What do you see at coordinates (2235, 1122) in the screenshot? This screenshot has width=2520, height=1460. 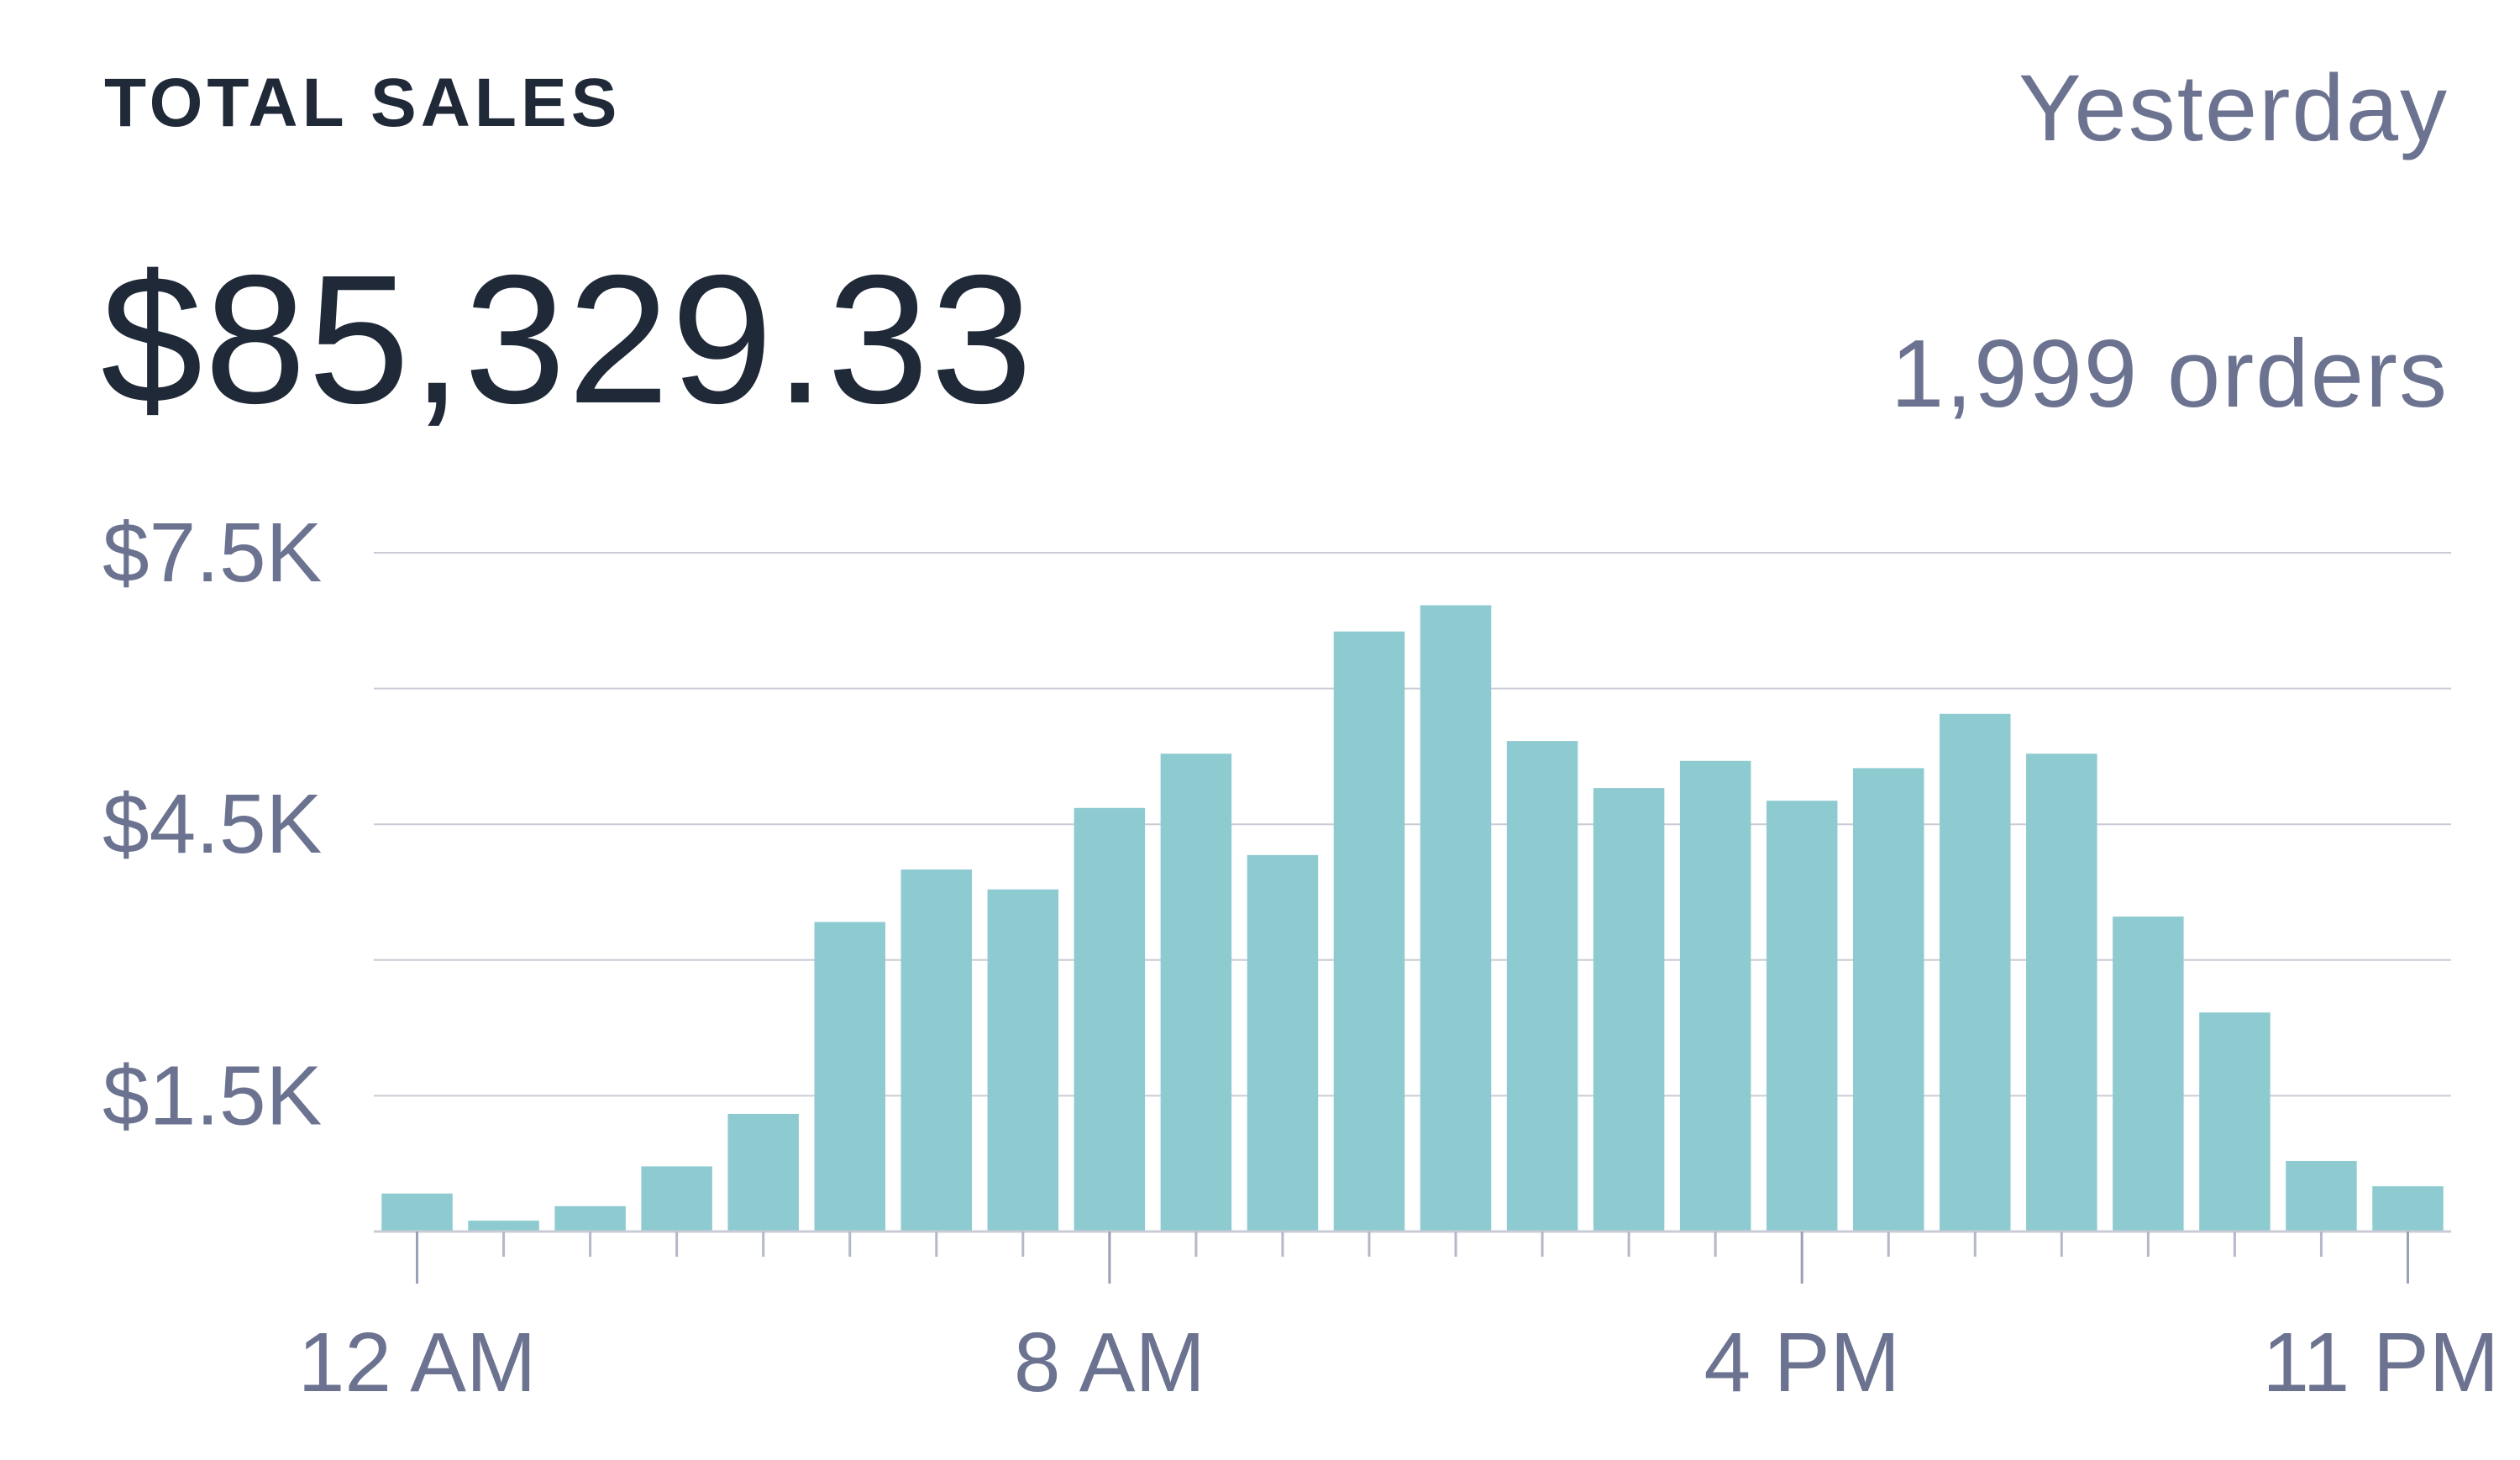 I see `bar-9-pm` at bounding box center [2235, 1122].